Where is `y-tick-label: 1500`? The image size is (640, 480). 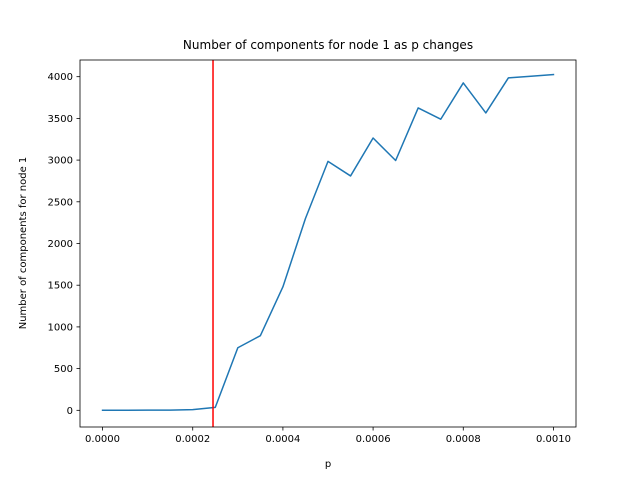 y-tick-label: 1500 is located at coordinates (60, 286).